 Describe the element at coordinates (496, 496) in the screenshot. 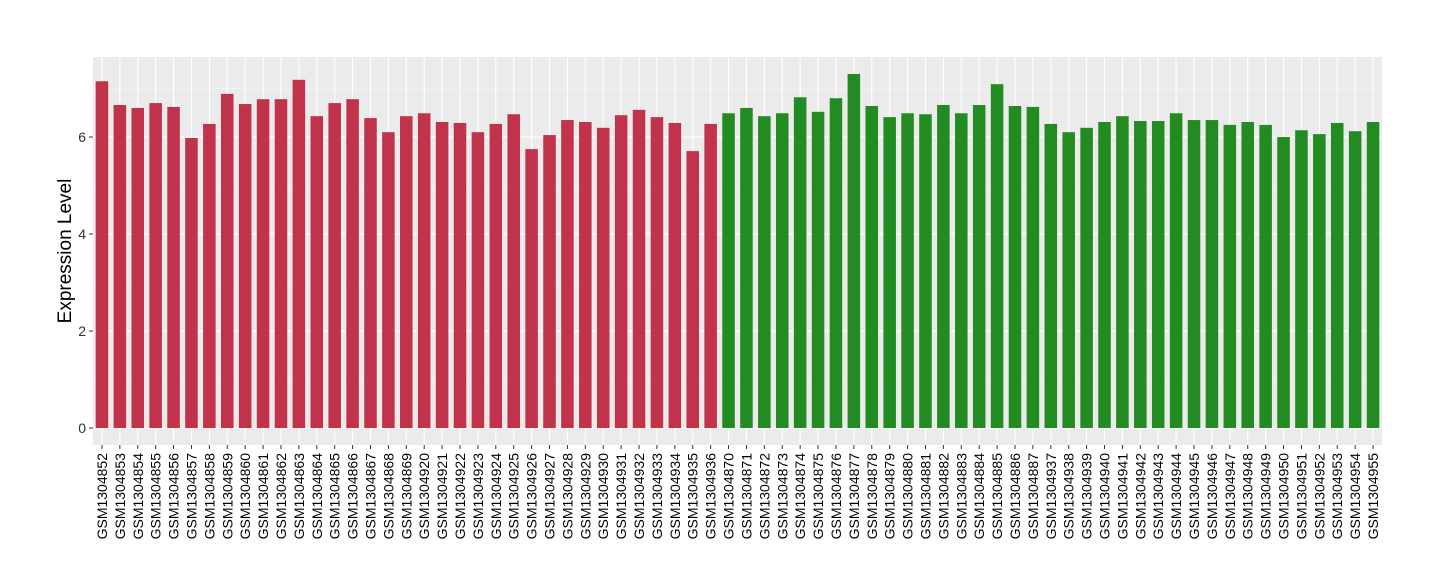

I see `x-tick-label: GSM1304924` at that location.